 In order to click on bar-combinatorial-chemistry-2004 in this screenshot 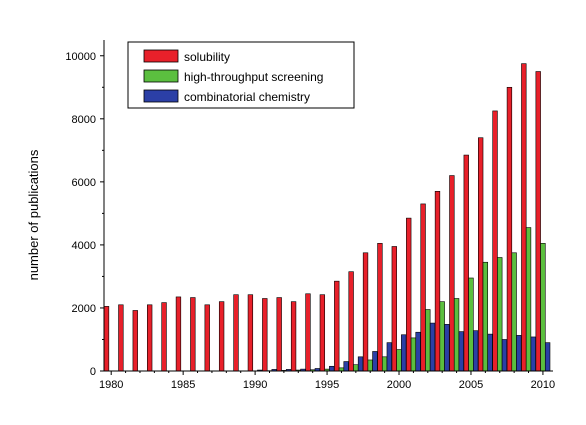, I will do `click(461, 351)`.